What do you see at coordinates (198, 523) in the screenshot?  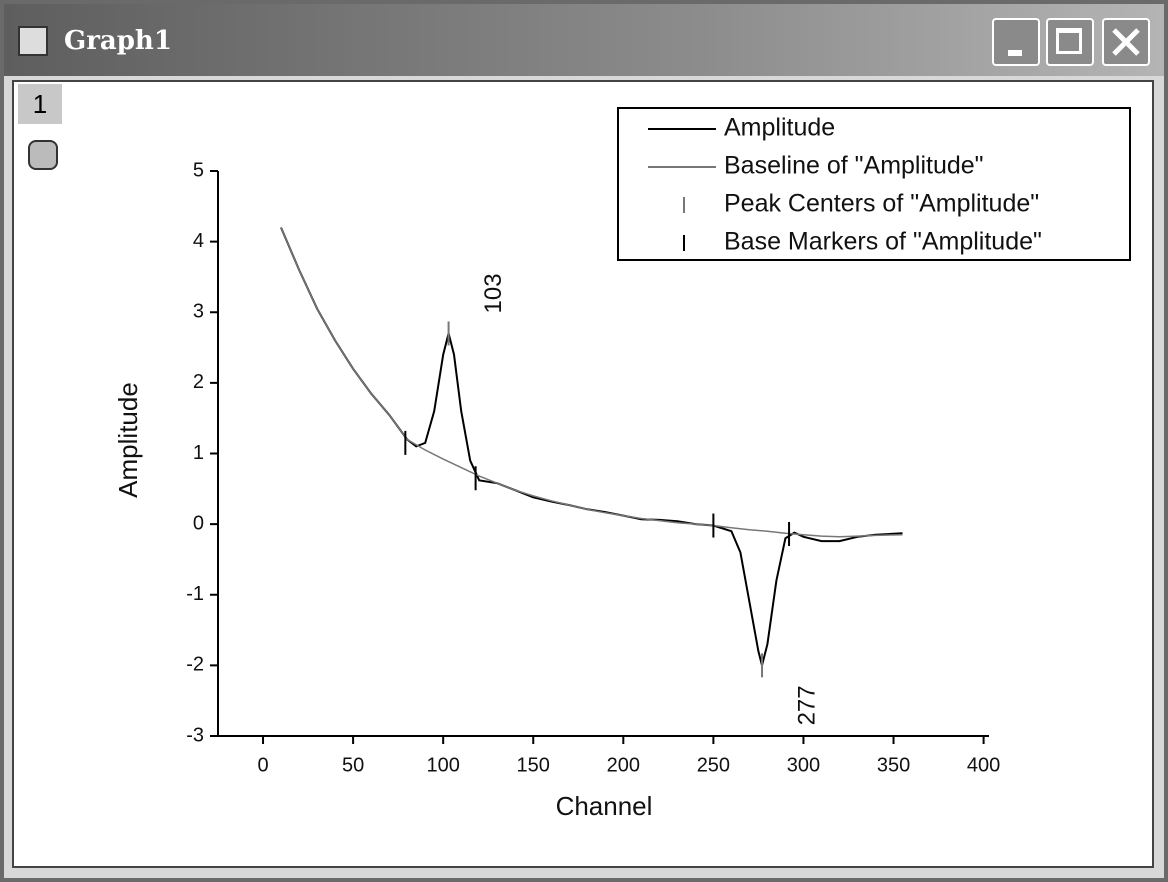 I see `y-tick-label: 0` at bounding box center [198, 523].